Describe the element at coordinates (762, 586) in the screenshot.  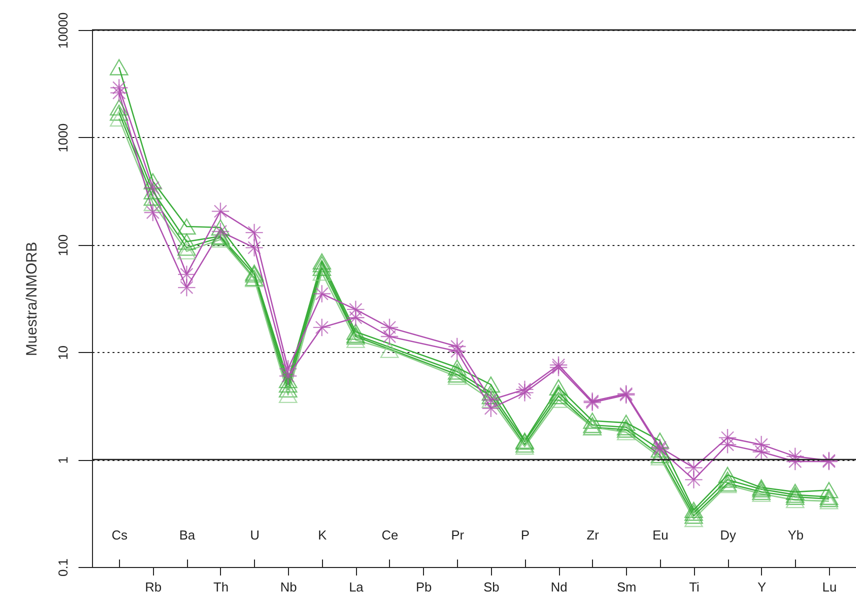
I see `x-tick-label: Y` at that location.